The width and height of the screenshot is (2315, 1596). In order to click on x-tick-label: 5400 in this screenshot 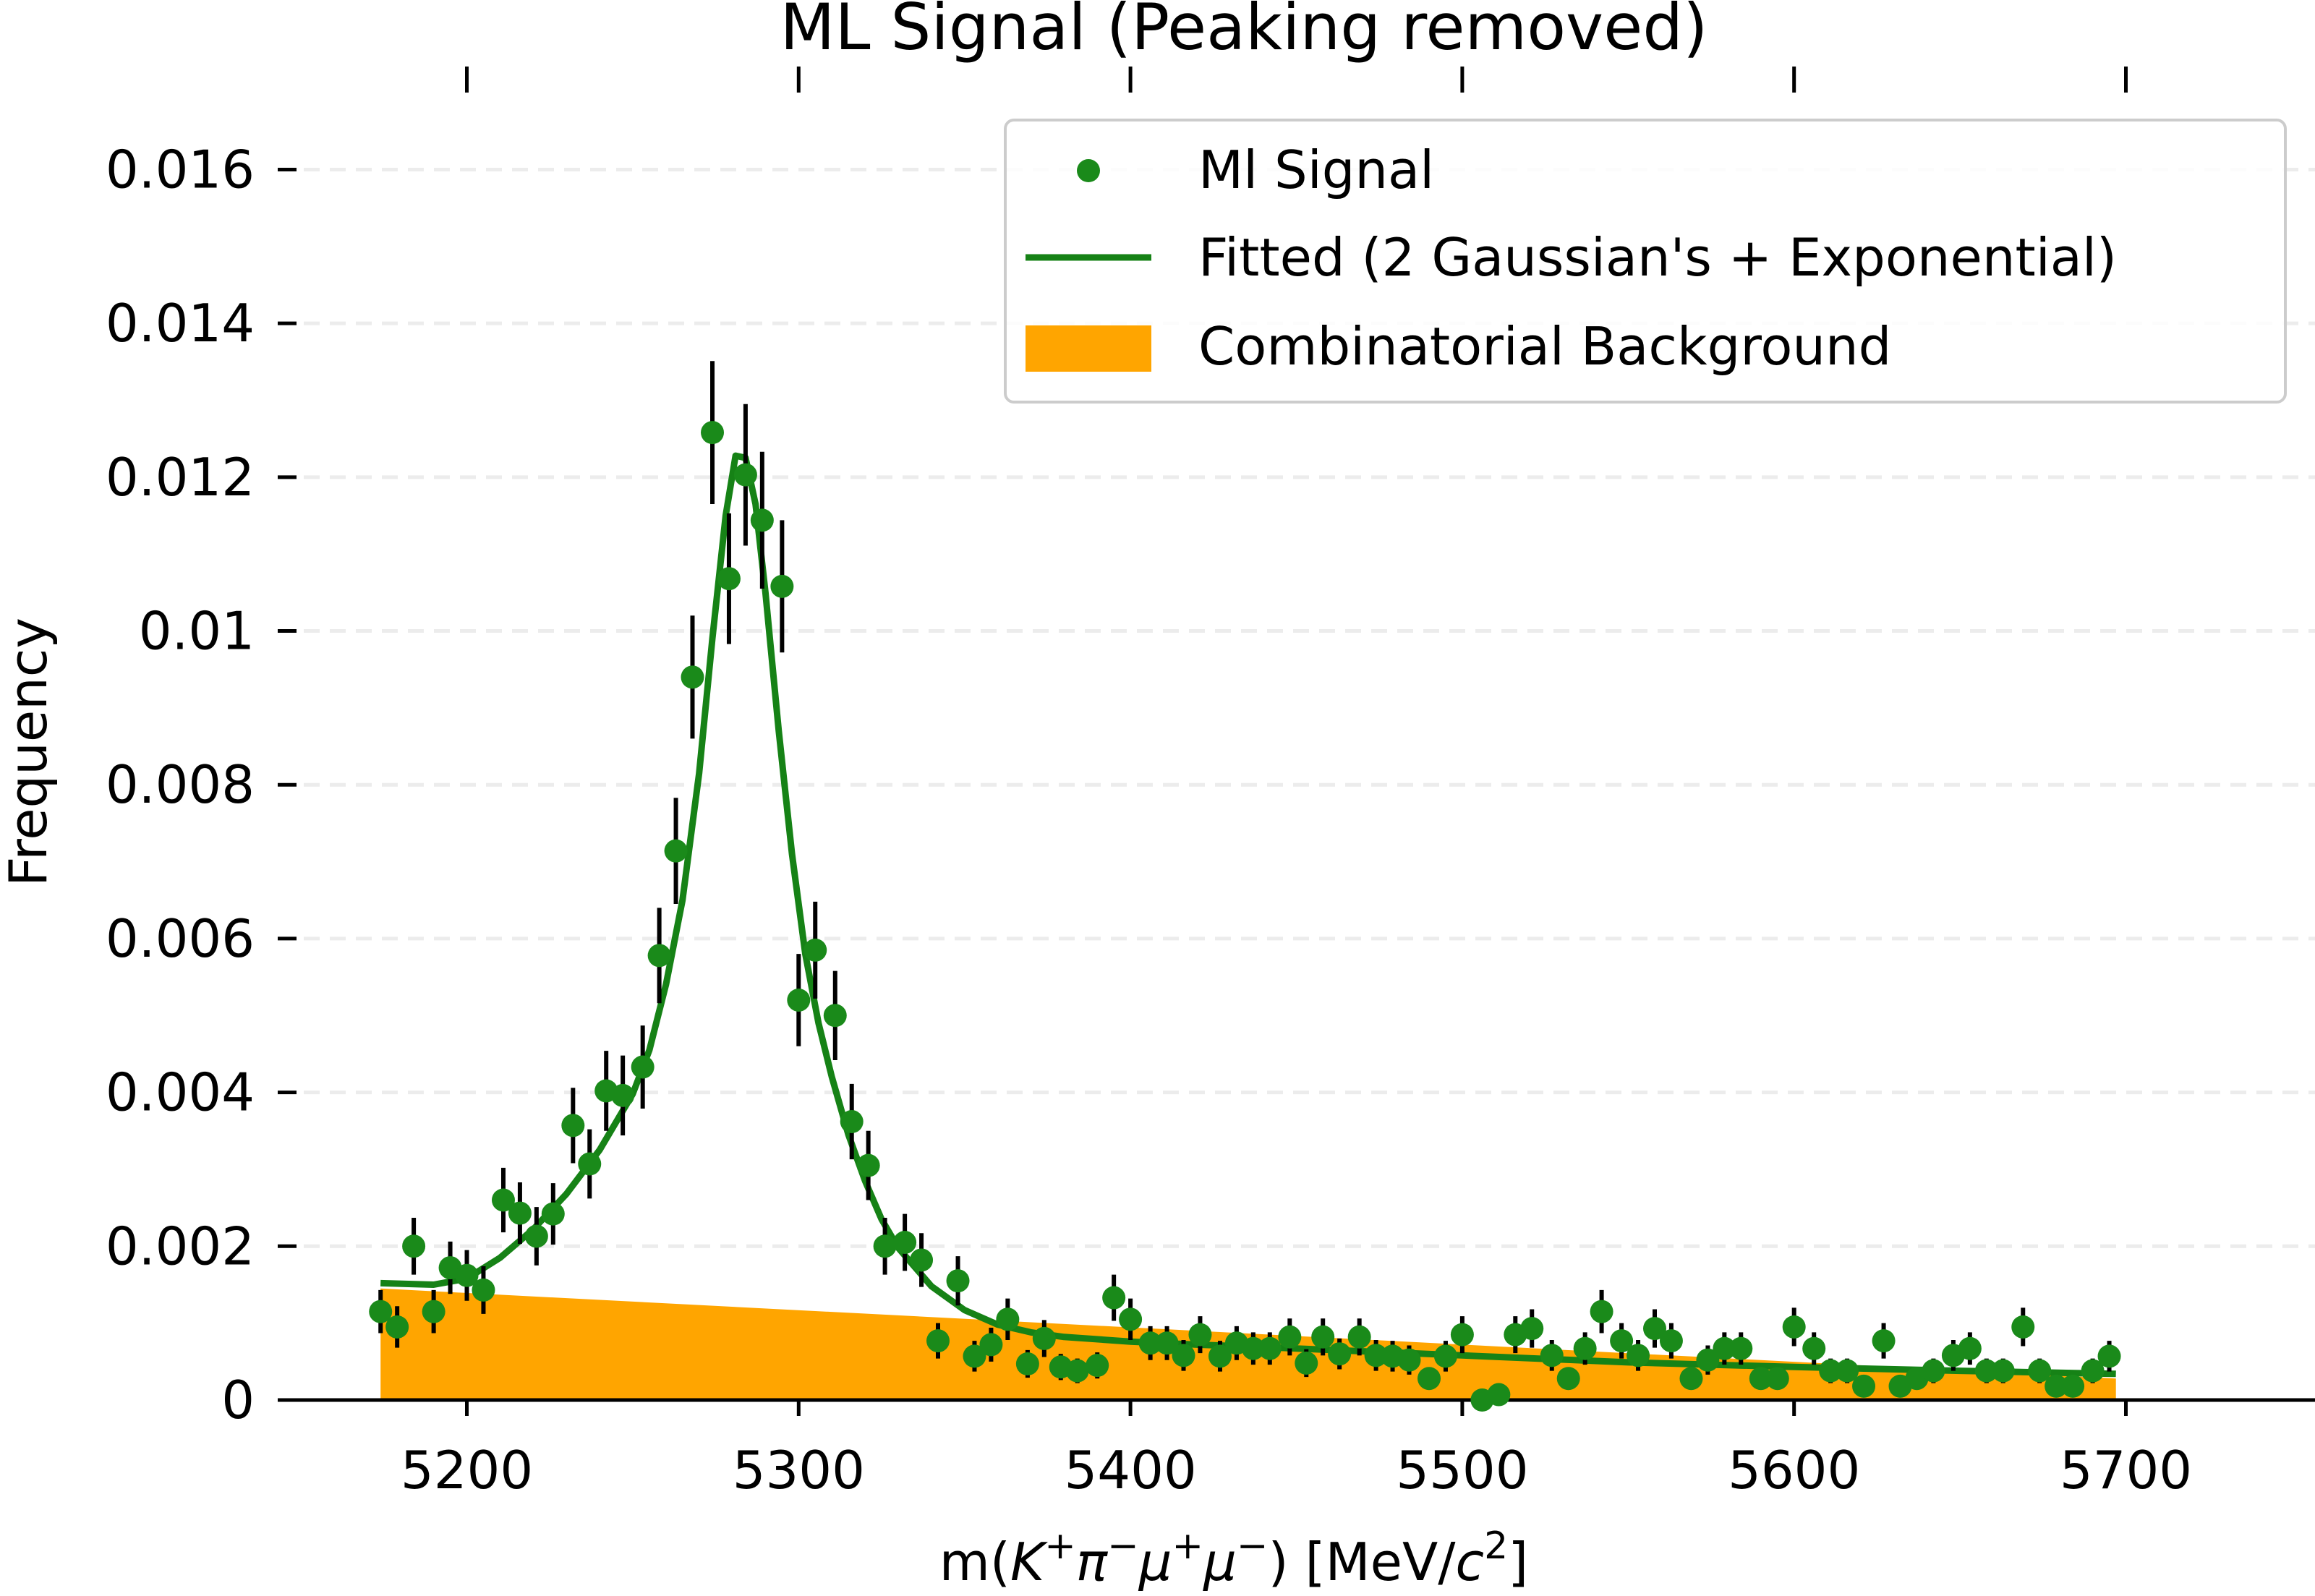, I will do `click(1130, 1470)`.